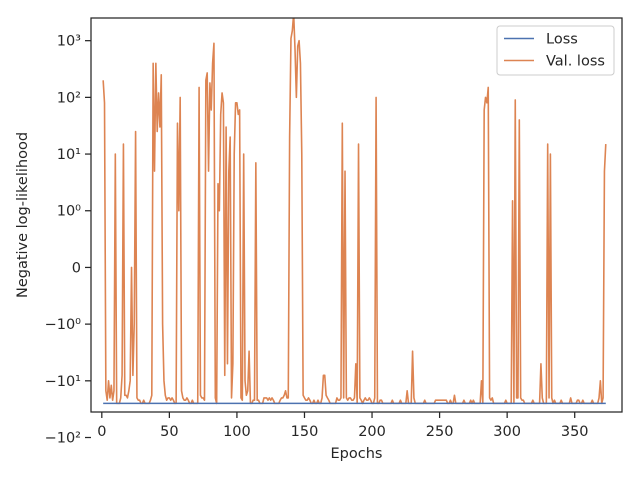 The image size is (640, 480). Describe the element at coordinates (69, 212) in the screenshot. I see `y-tick-label: 10⁰` at that location.